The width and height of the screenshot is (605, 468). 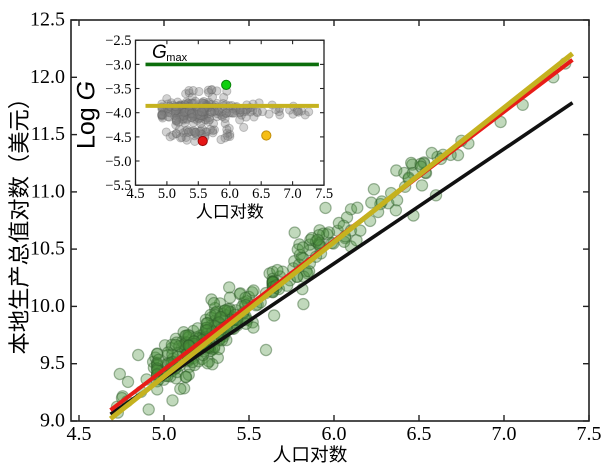 What do you see at coordinates (87, 115) in the screenshot?
I see `svg-text: Log G` at bounding box center [87, 115].